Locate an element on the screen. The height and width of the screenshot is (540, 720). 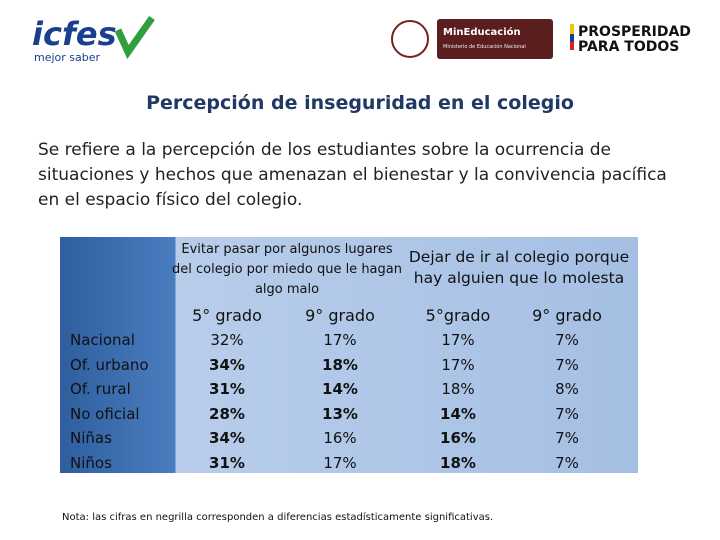
column-header: 5° grado is located at coordinates (227, 315).